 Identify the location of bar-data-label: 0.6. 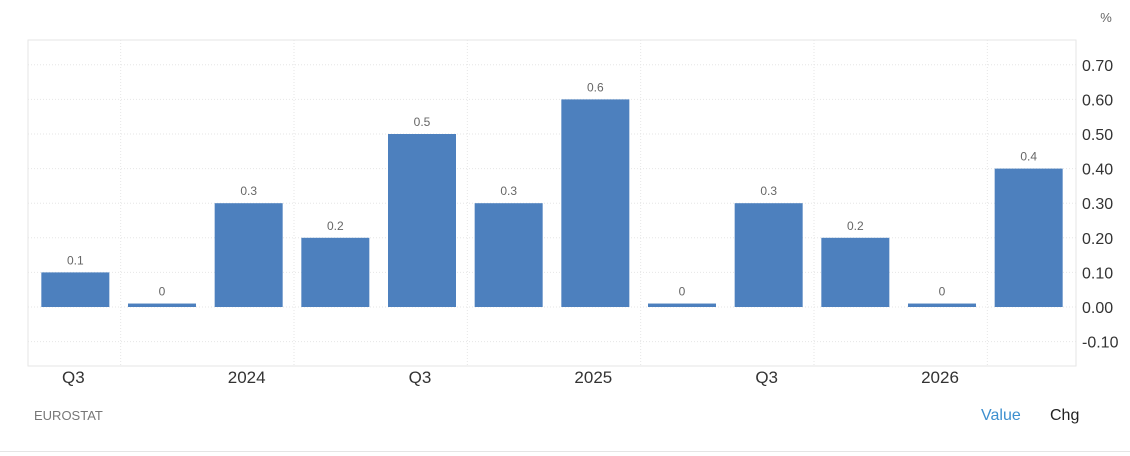
(595, 87).